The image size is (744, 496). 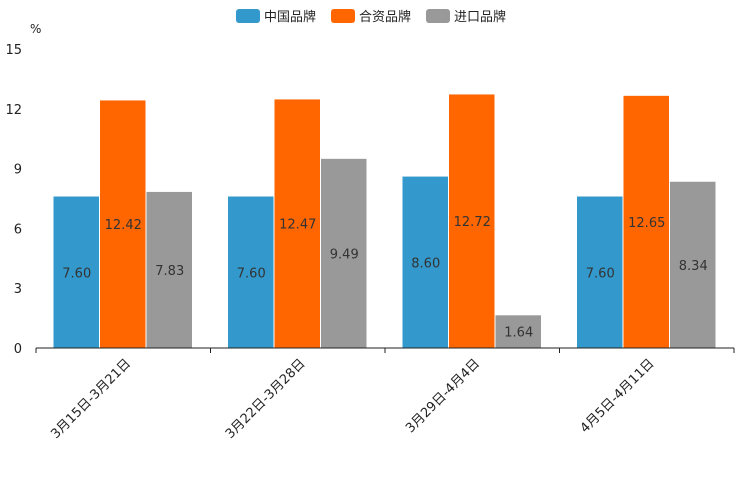 I want to click on legend-label: 中国品牌, so click(x=290, y=17).